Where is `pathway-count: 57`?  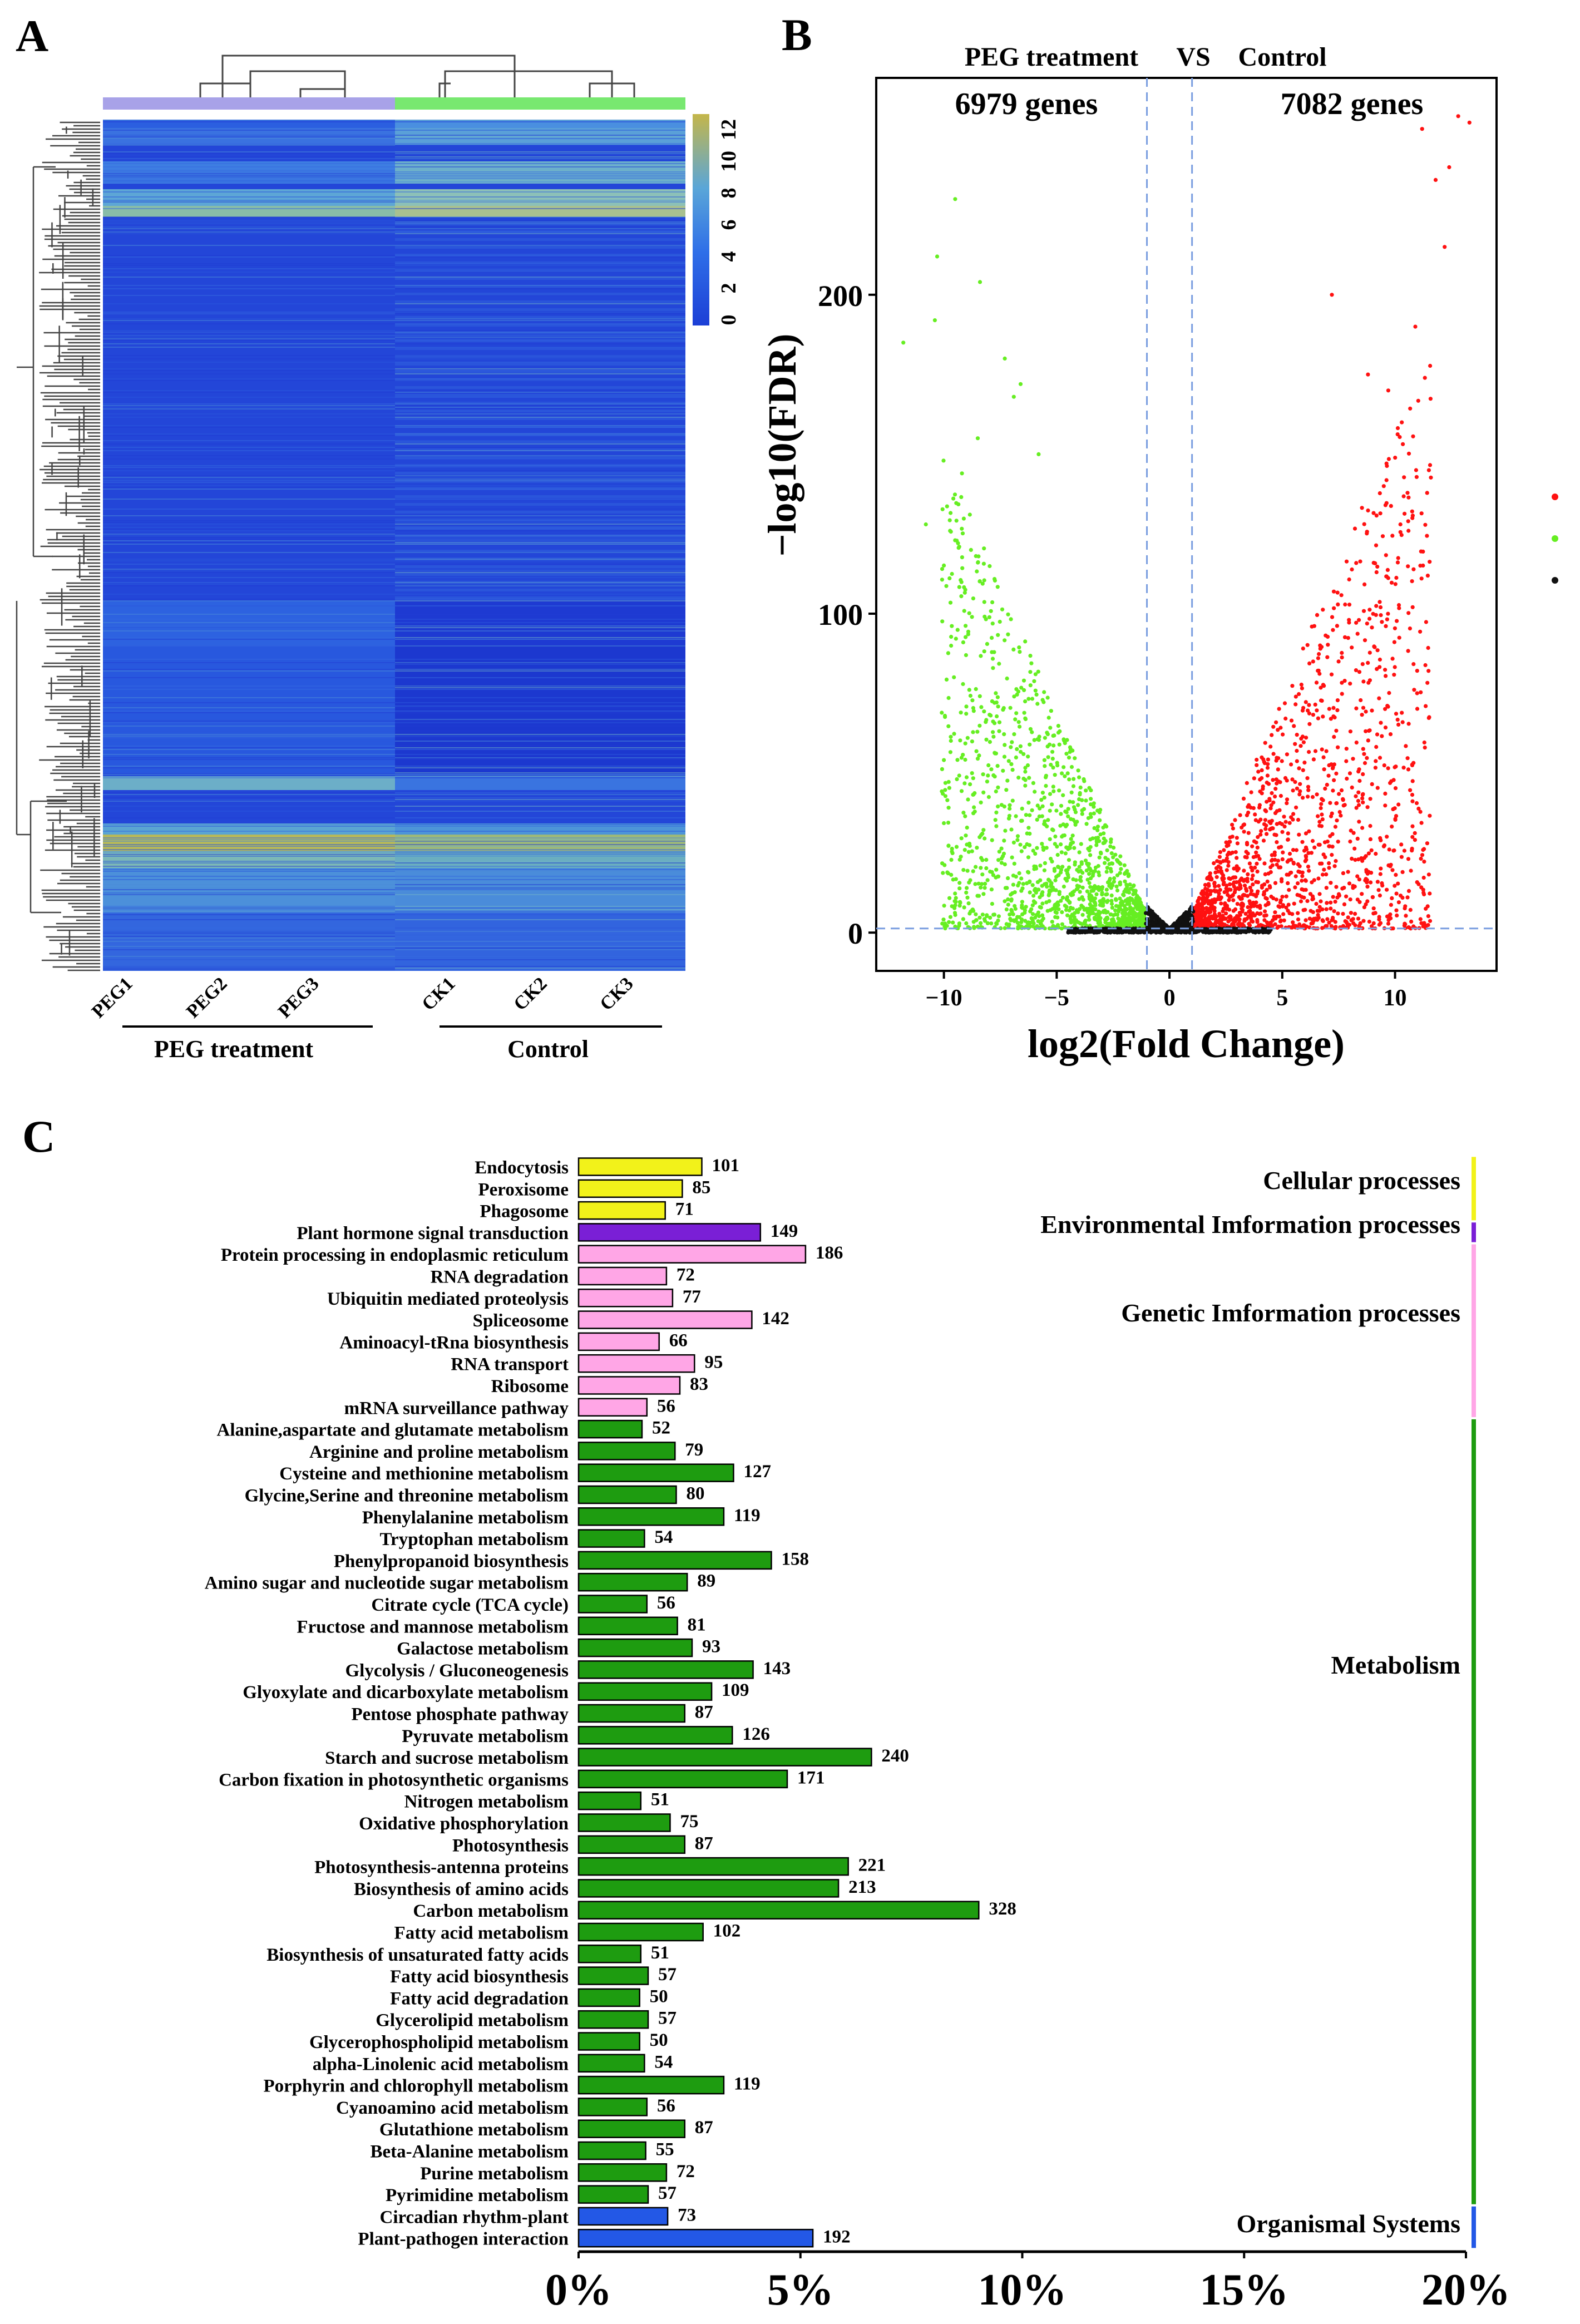 pathway-count: 57 is located at coordinates (668, 2019).